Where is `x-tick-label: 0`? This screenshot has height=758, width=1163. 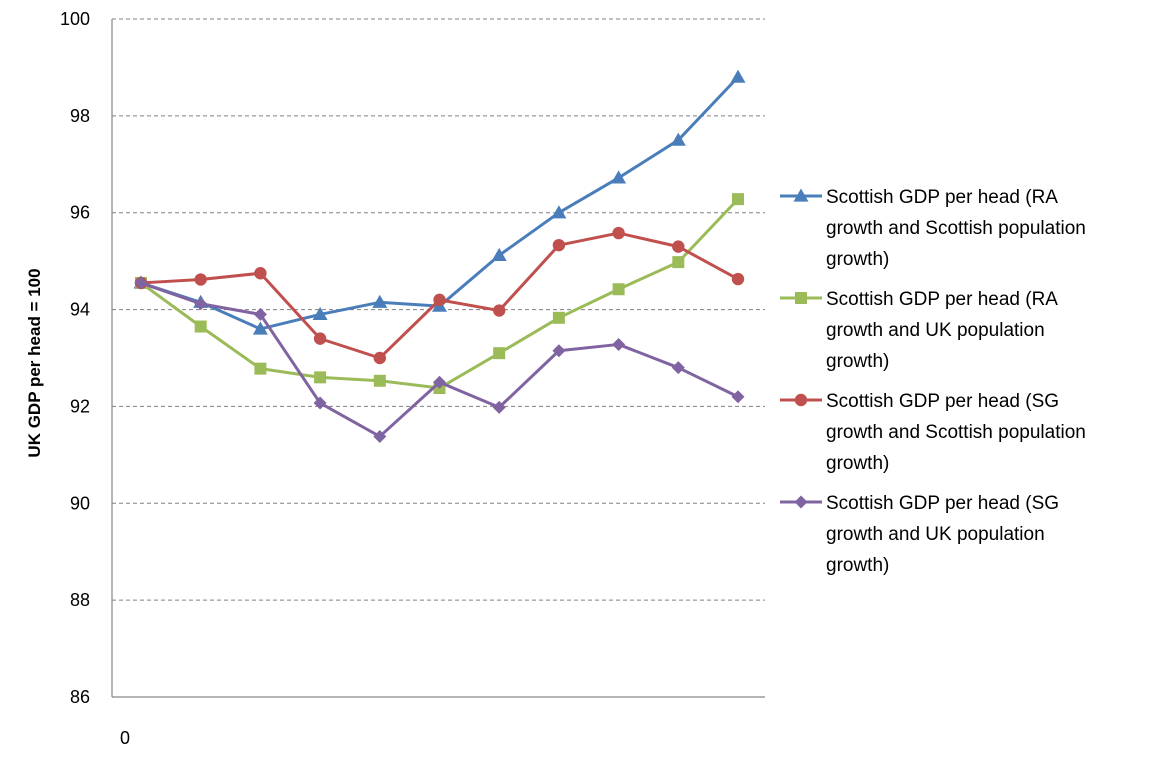
x-tick-label: 0 is located at coordinates (125, 738).